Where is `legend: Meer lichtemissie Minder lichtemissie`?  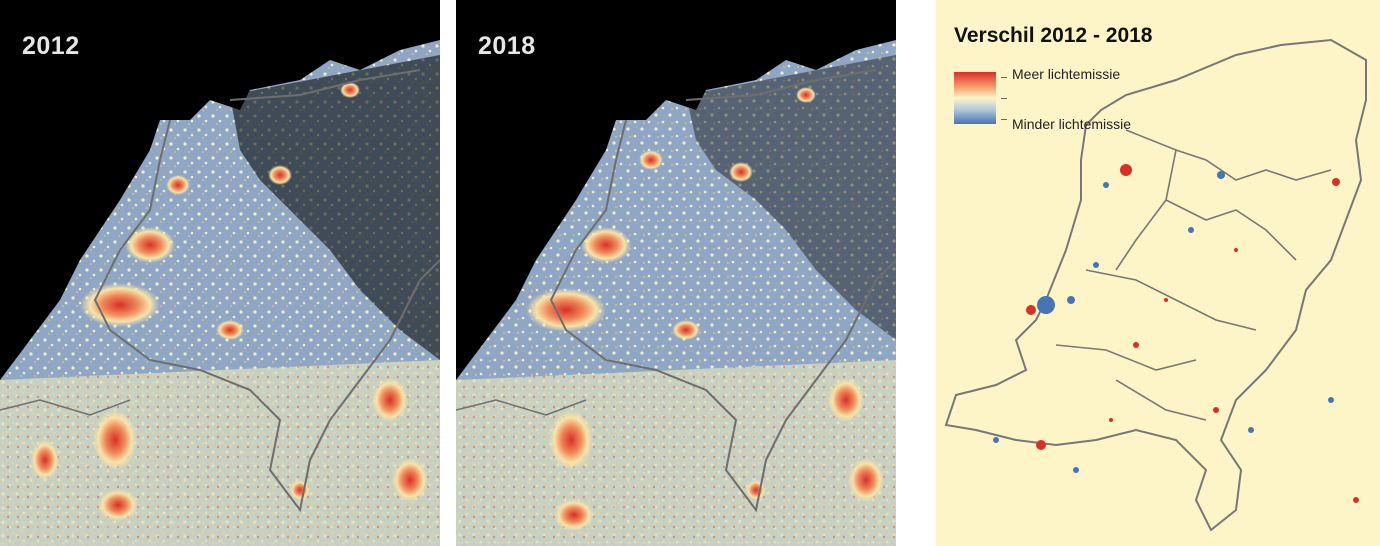 legend: Meer lichtemissie Minder lichtemissie is located at coordinates (1054, 99).